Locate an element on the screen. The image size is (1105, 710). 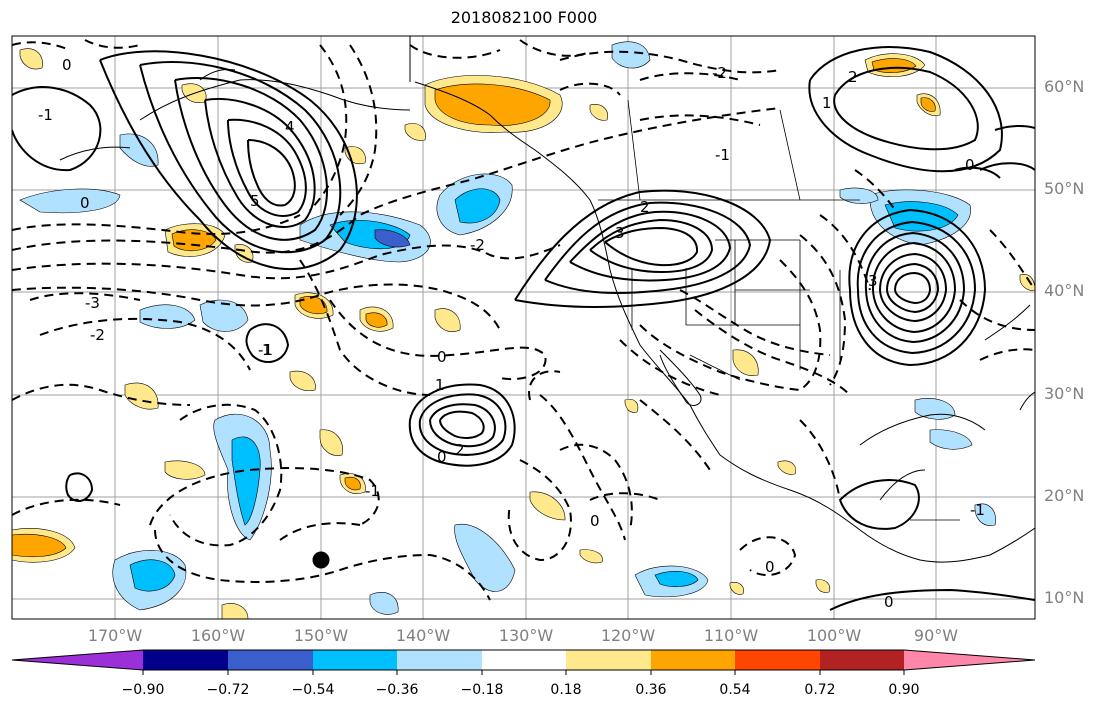
lat-label-60n: 60°N is located at coordinates (1064, 86).